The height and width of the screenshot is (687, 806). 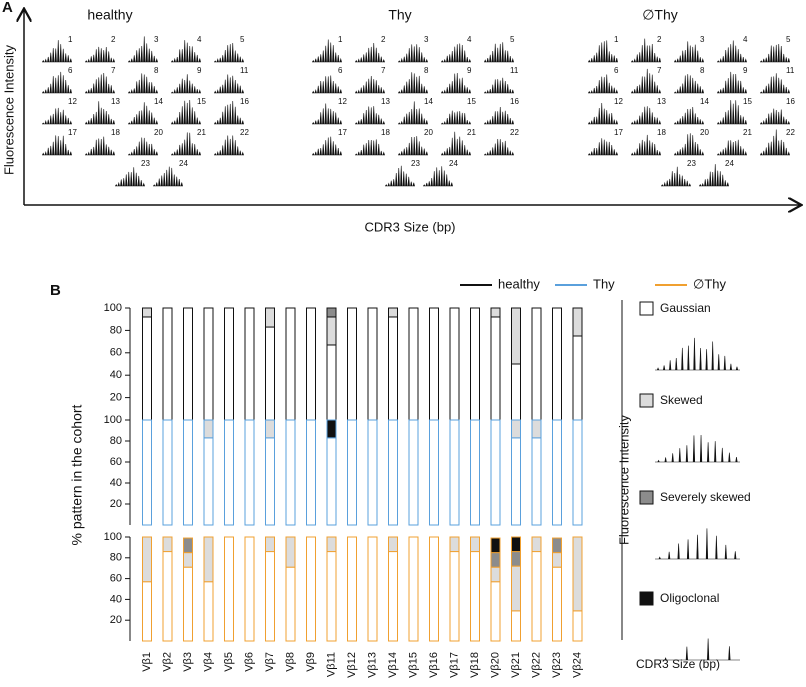 What do you see at coordinates (659, 70) in the screenshot?
I see `spectratype-label: 7` at bounding box center [659, 70].